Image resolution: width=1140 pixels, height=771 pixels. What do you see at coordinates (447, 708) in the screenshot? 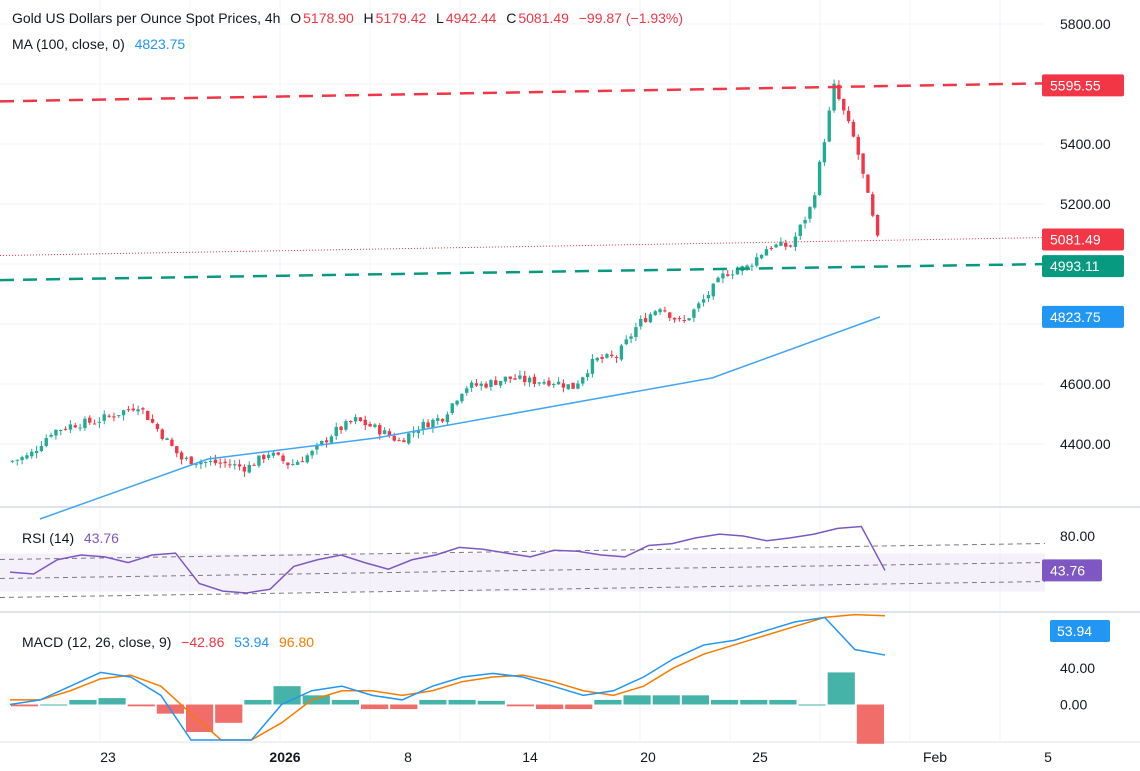
I see `macd-histogram` at bounding box center [447, 708].